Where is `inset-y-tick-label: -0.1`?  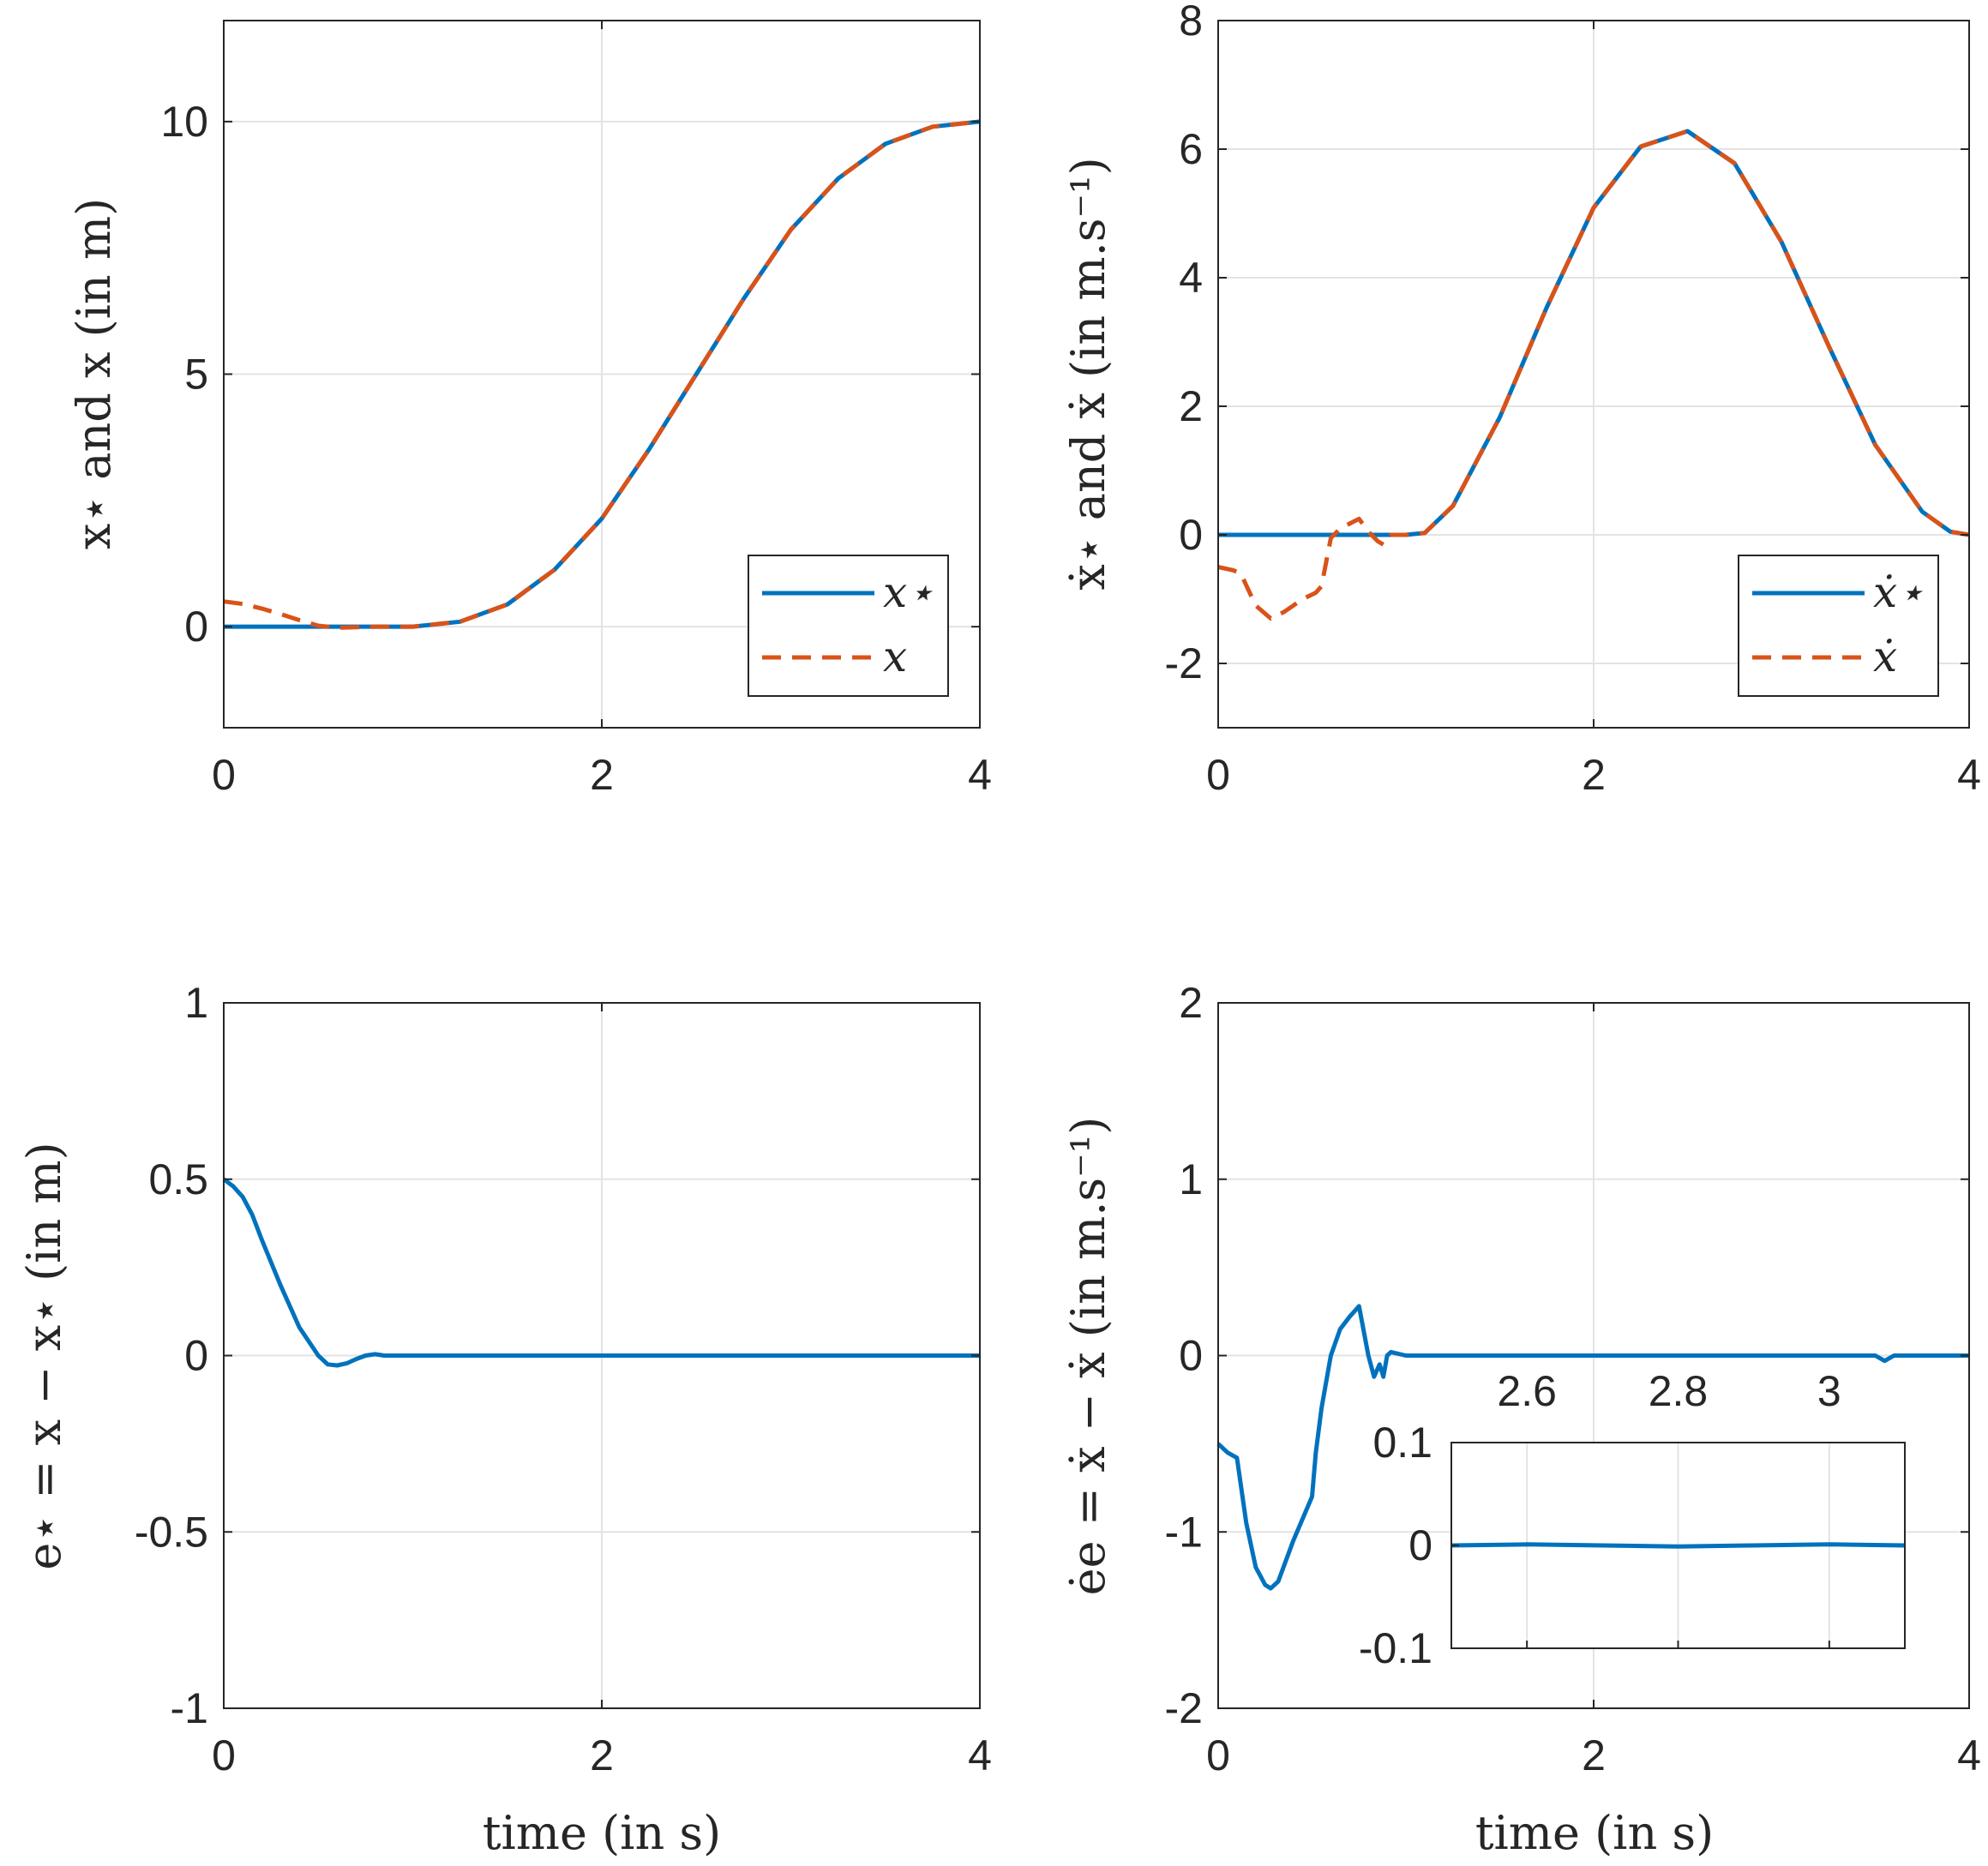
inset-y-tick-label: -0.1 is located at coordinates (1395, 1648).